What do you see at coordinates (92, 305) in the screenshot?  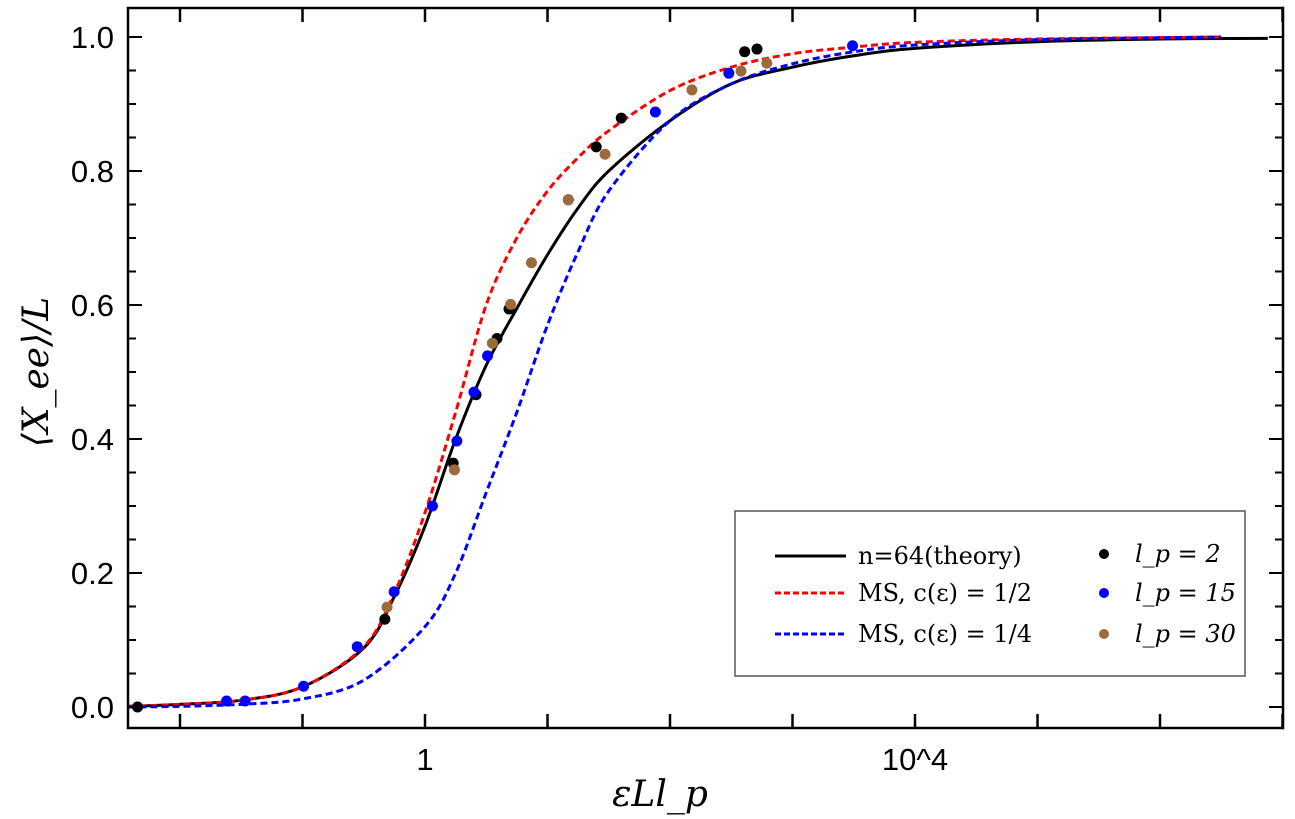 I see `y-tick-label: 0.6` at bounding box center [92, 305].